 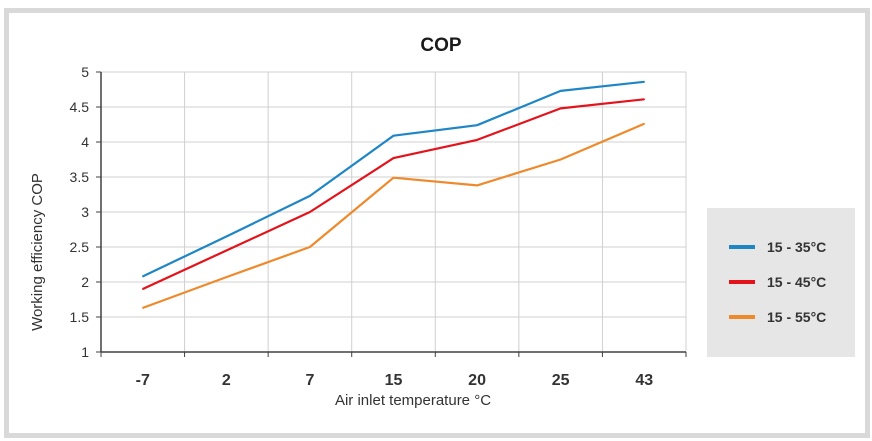 I want to click on x-tick-label: 25, so click(x=561, y=380).